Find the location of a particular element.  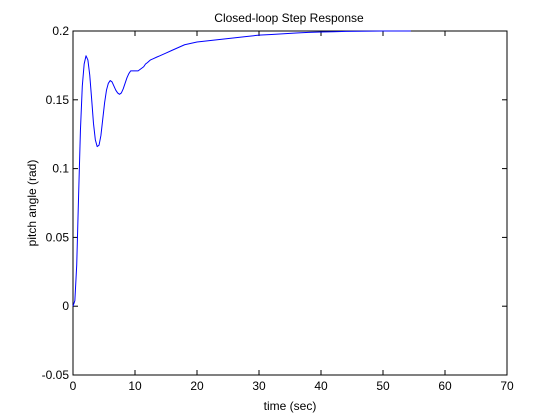

y-tick-label: 0.2 is located at coordinates (60, 31).